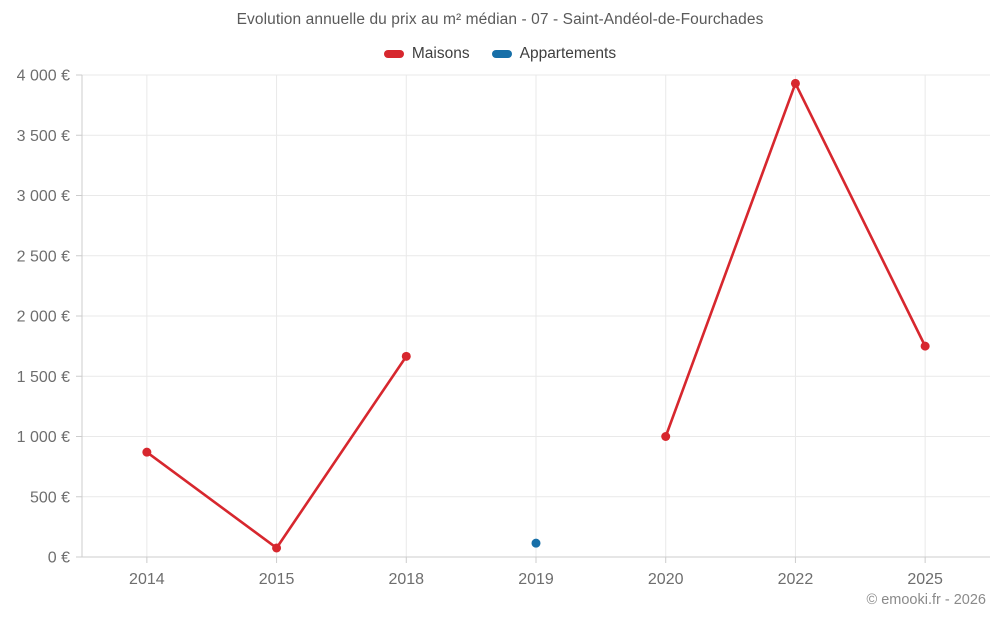 The image size is (1000, 625). Describe the element at coordinates (147, 579) in the screenshot. I see `svg-text: 2014` at that location.